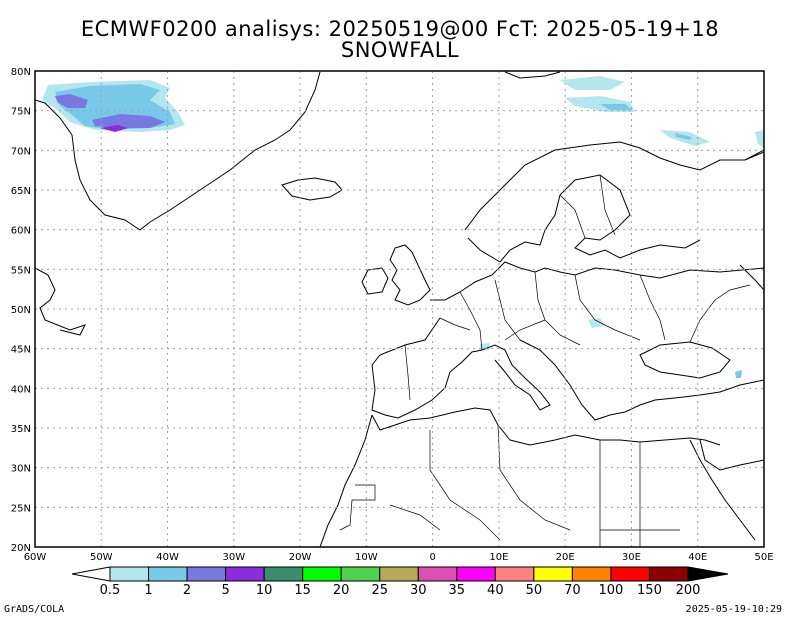 The image size is (800, 618). What do you see at coordinates (35, 557) in the screenshot?
I see `lon-tick-label: 60W` at bounding box center [35, 557].